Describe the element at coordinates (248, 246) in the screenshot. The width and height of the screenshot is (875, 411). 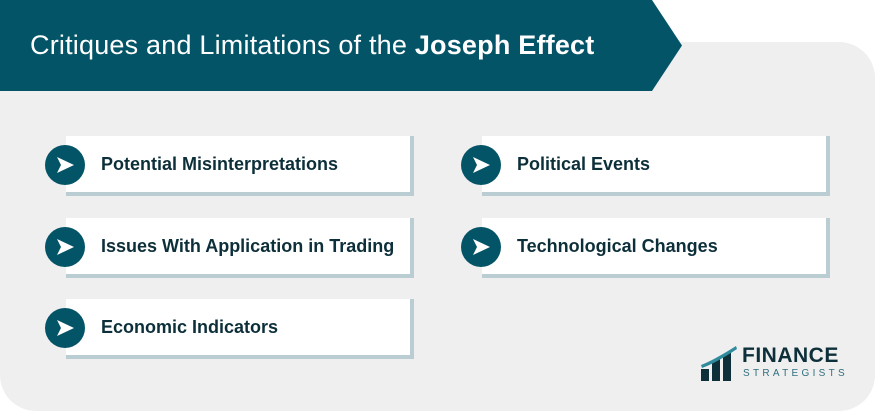
I see `item-label: Issues With Application in Trading` at that location.